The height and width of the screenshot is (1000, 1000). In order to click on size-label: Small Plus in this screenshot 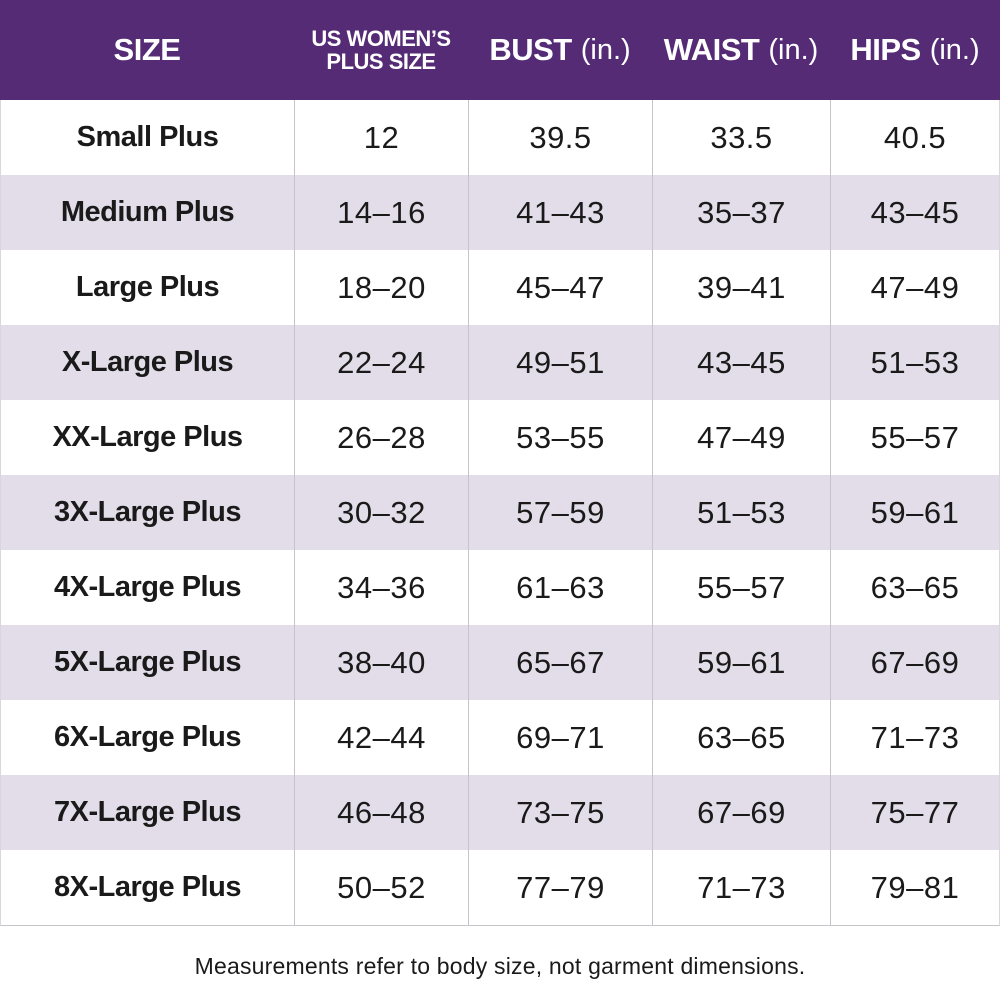, I will do `click(147, 137)`.